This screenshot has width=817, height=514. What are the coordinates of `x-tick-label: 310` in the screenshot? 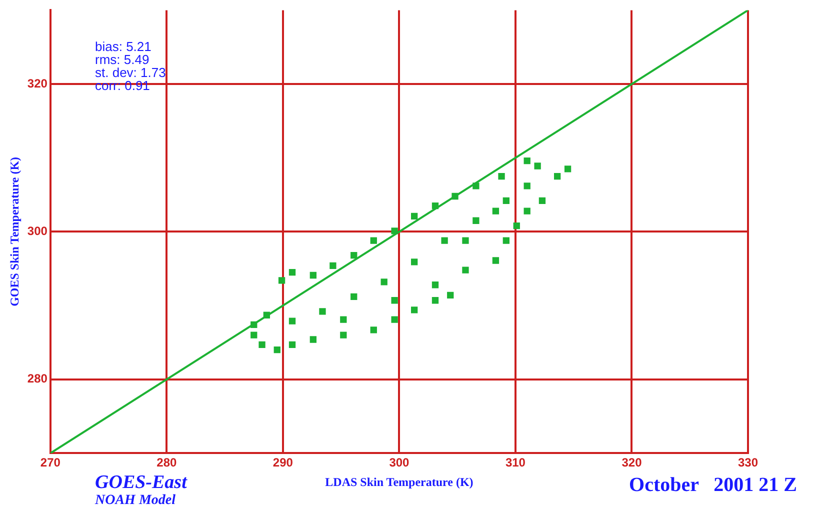 It's located at (515, 463).